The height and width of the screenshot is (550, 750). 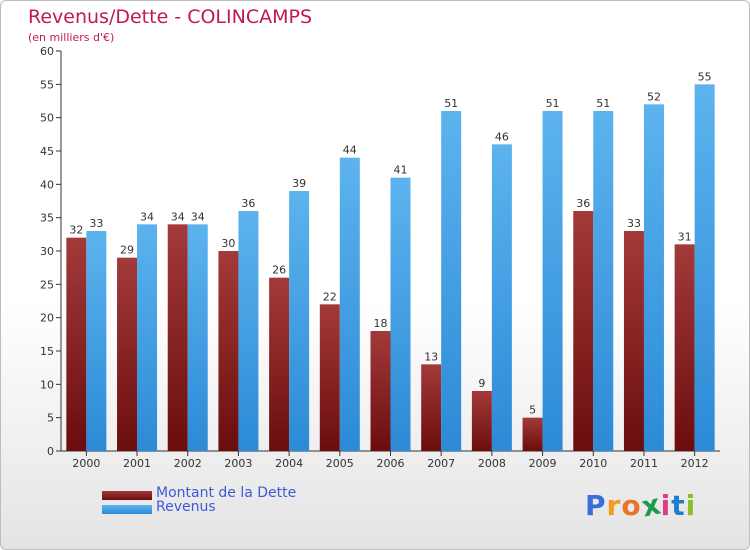 I want to click on x-tick-label: 2001, so click(x=137, y=463).